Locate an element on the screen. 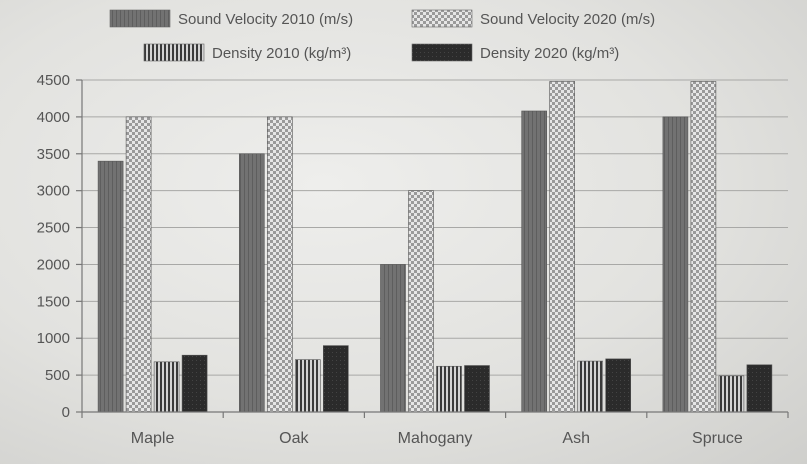 Image resolution: width=807 pixels, height=464 pixels. x-tick-label: Mahogany is located at coordinates (435, 438).